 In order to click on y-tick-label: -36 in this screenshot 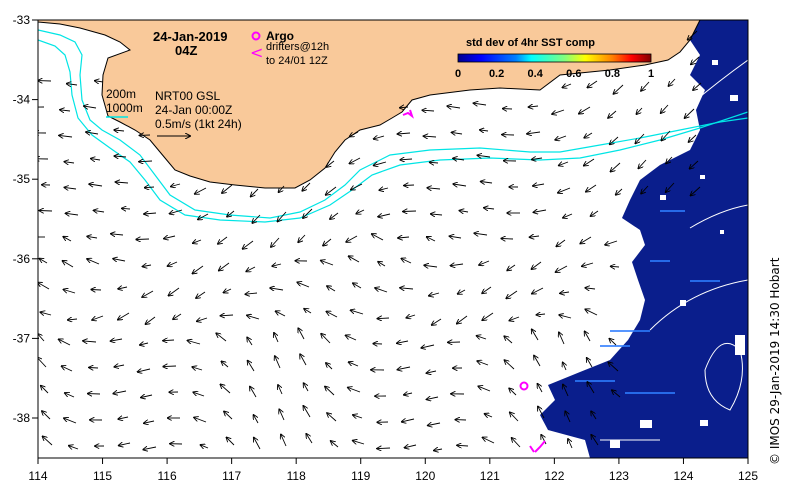, I will do `click(22, 259)`.